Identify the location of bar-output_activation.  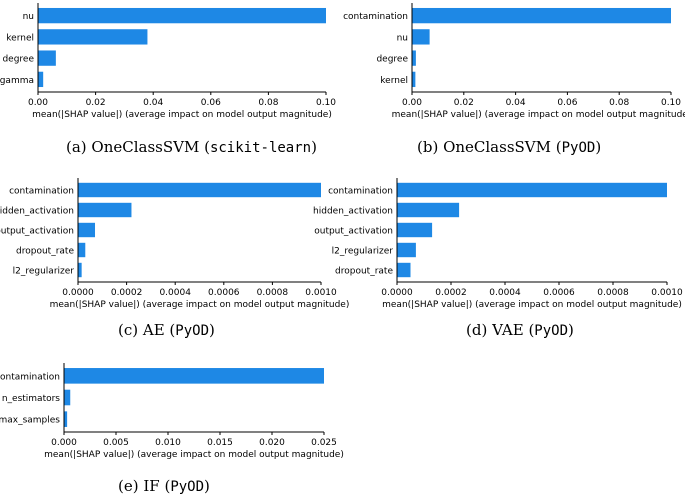
(415, 230).